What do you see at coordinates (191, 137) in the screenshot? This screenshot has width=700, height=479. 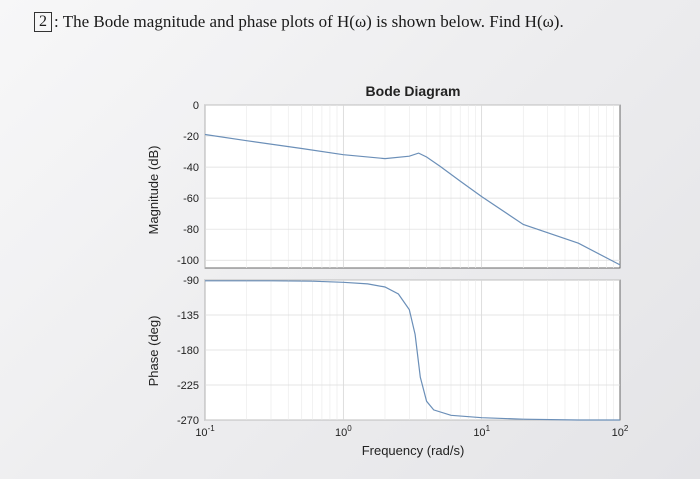 I see `magnitude-y-tick-label: -20` at bounding box center [191, 137].